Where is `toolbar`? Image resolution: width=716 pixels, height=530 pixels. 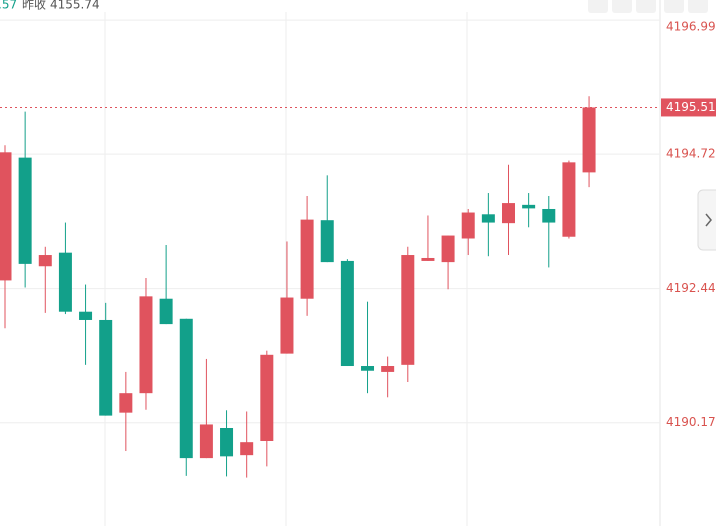
toolbar is located at coordinates (648, 6).